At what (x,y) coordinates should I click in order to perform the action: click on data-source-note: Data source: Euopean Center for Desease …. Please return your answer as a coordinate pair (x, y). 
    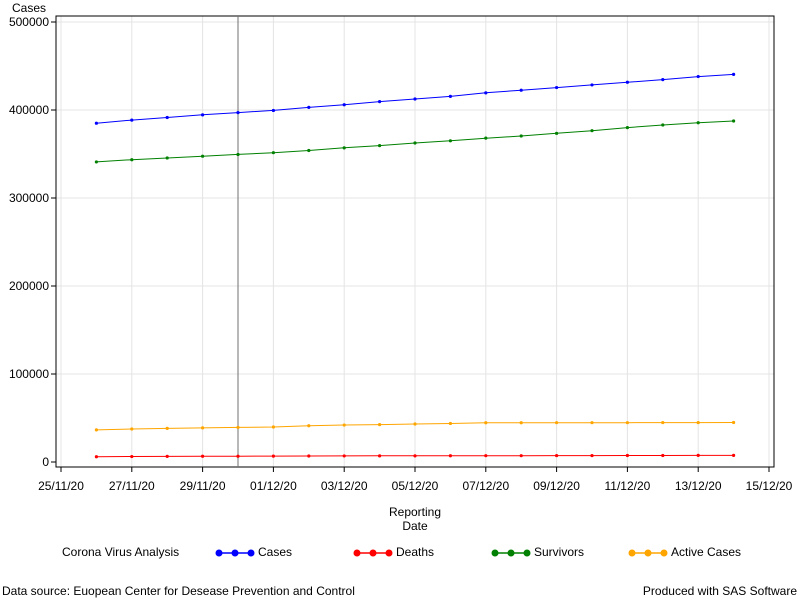
    Looking at the image, I should click on (178, 591).